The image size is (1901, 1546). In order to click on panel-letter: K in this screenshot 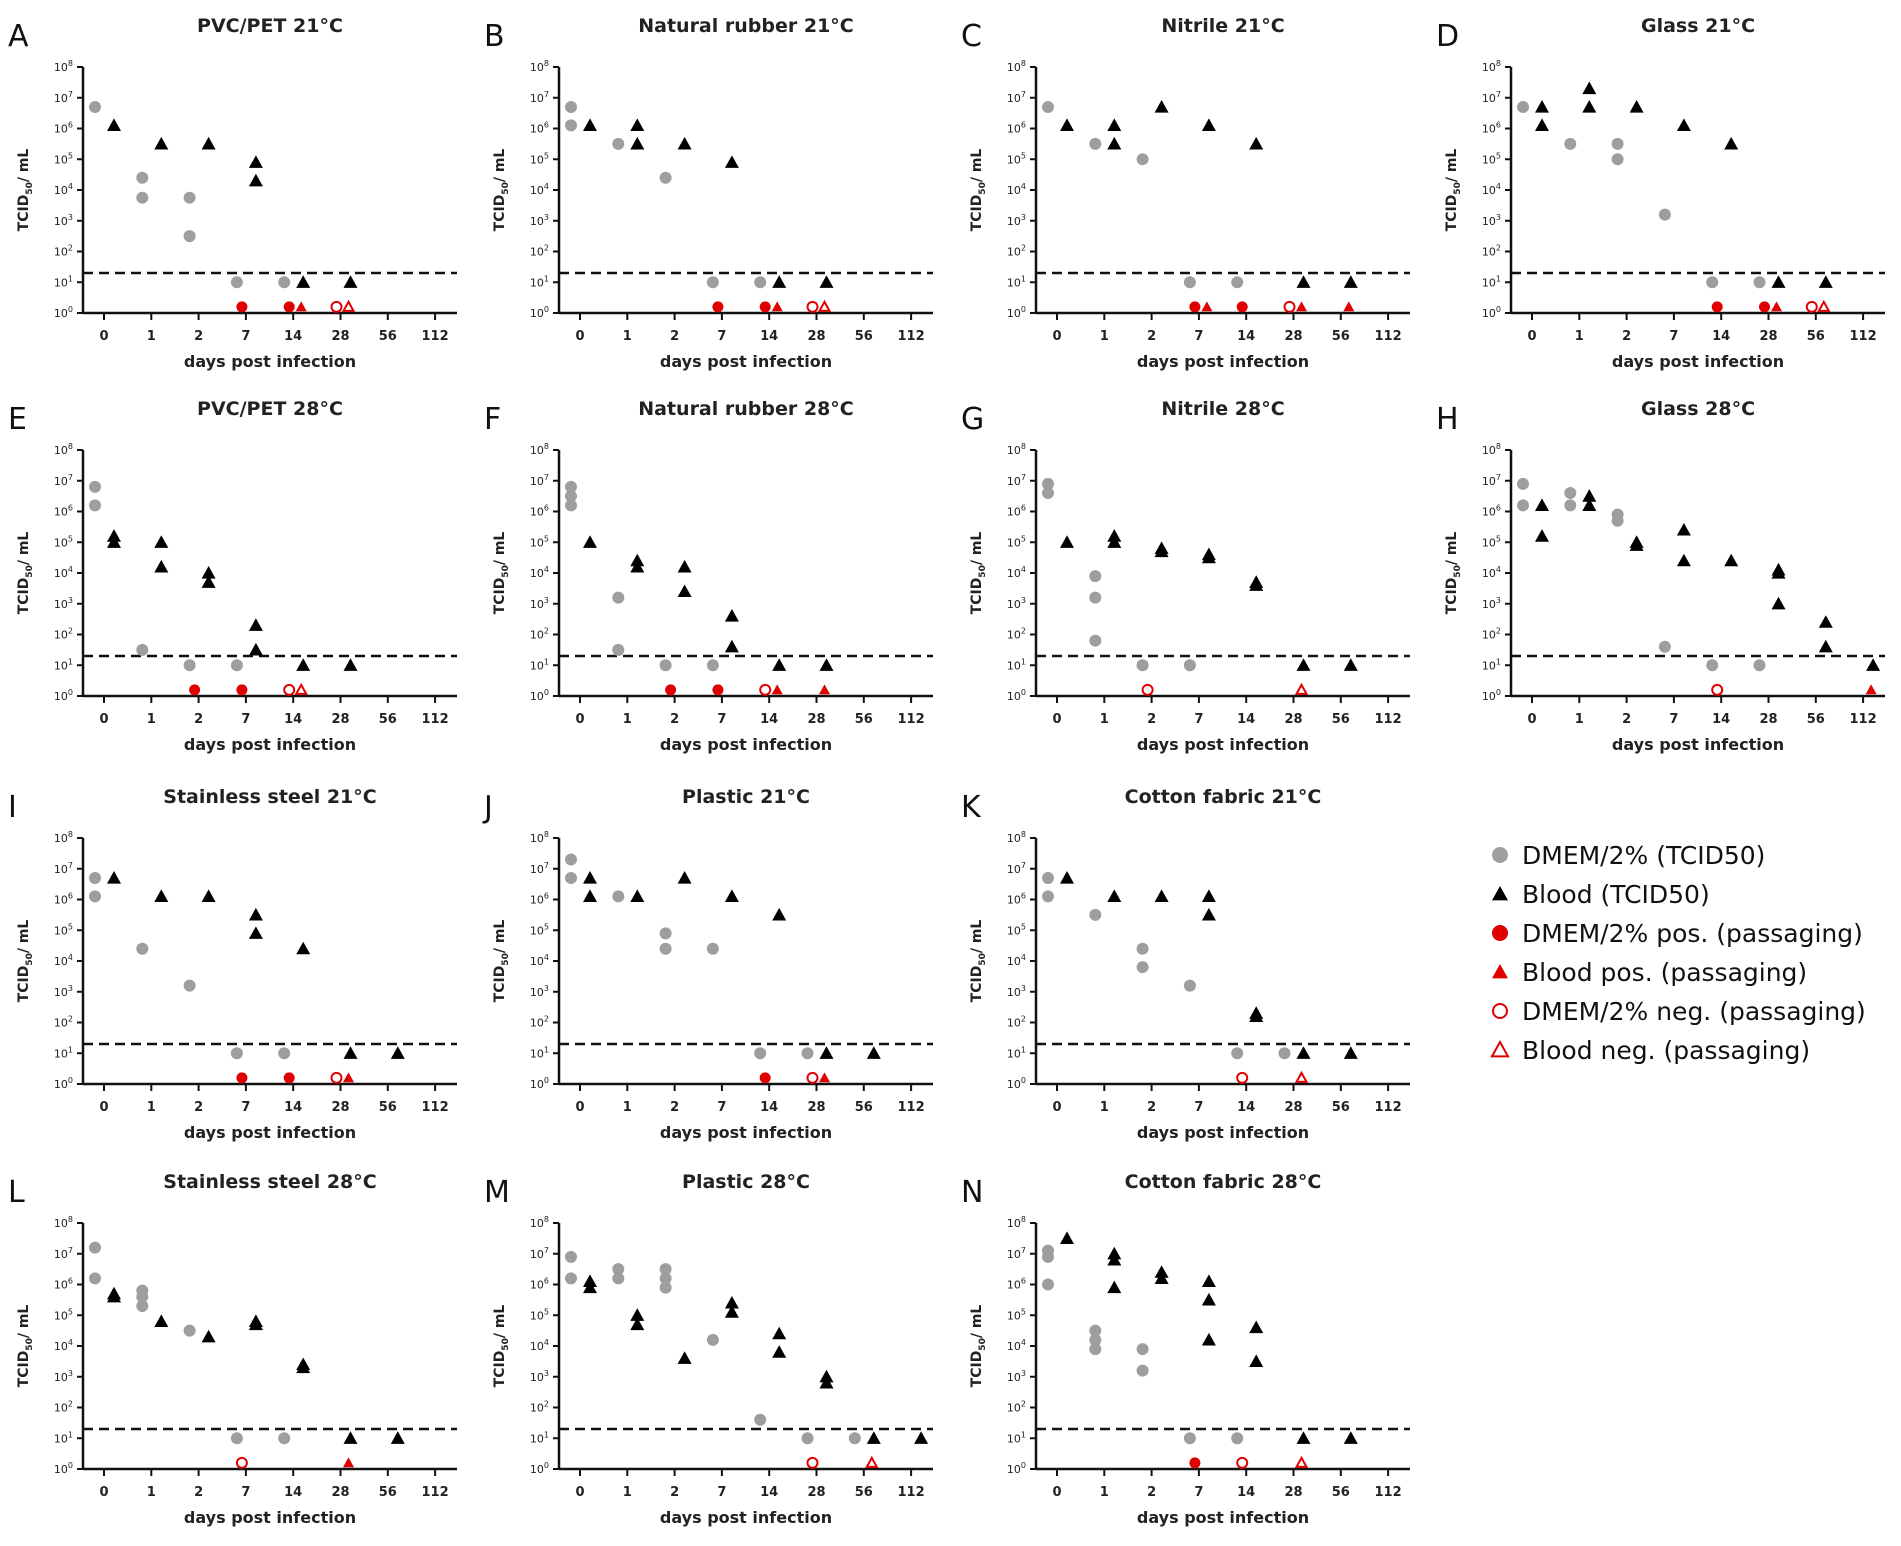, I will do `click(971, 807)`.